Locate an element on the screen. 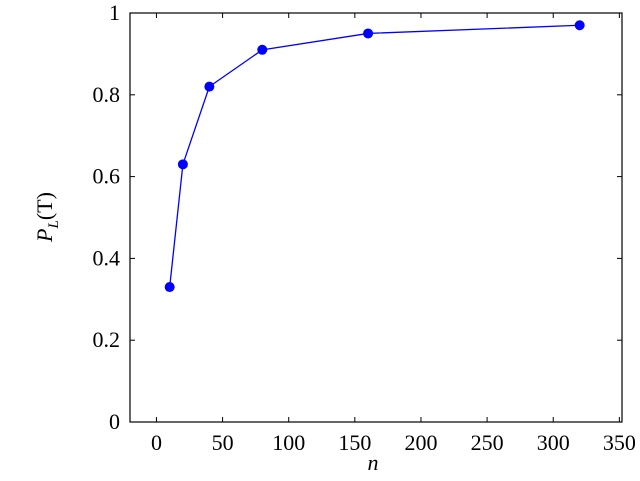  x-tick-label: 250 is located at coordinates (487, 442).